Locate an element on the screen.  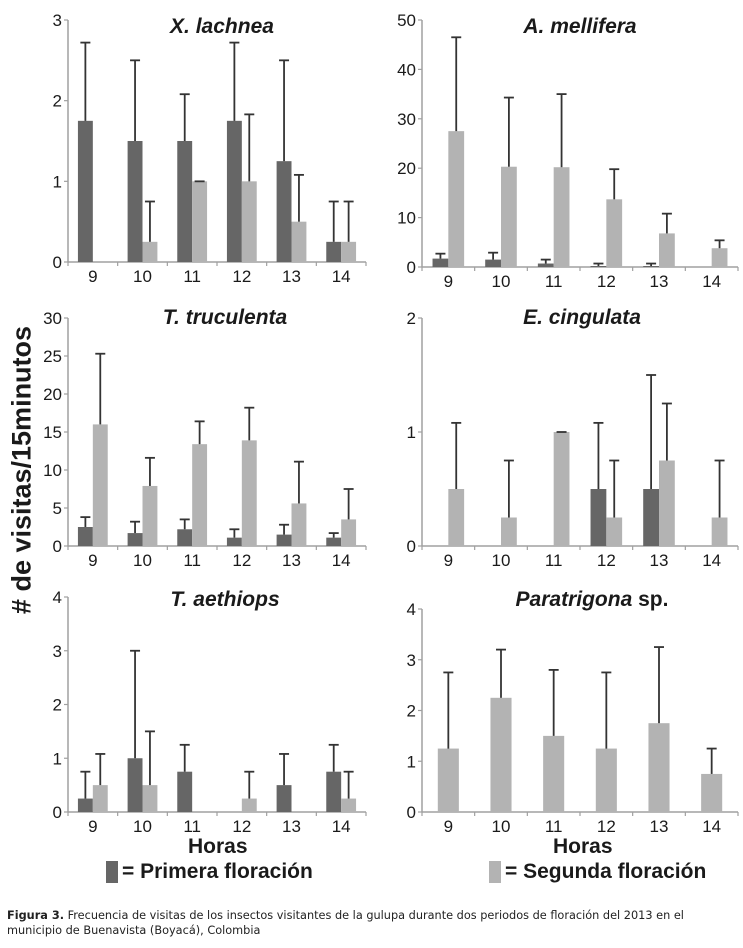
y-tick-label: 50 is located at coordinates (406, 20).